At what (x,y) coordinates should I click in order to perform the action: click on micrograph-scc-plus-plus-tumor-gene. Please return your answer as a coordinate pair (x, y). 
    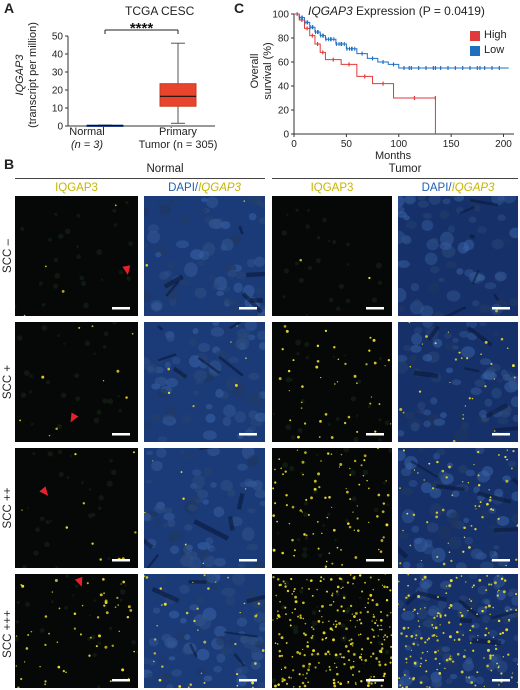
    Looking at the image, I should click on (332, 508).